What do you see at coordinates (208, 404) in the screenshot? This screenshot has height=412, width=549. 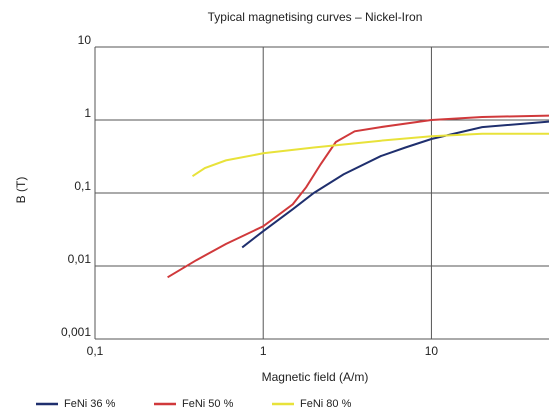 I see `legend-label: FeNi 50 %` at bounding box center [208, 404].